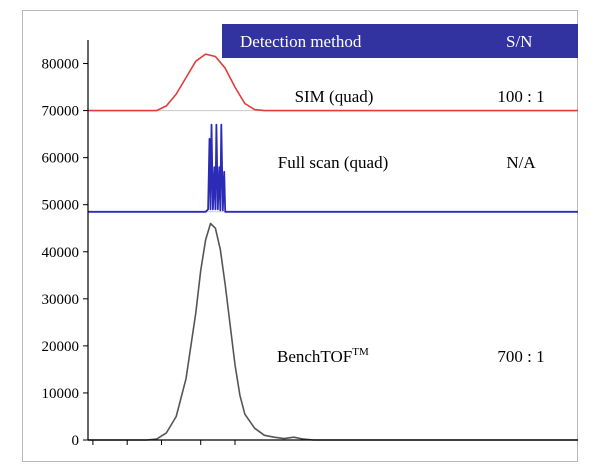 The height and width of the screenshot is (470, 600). I want to click on sn-label-sim: 100 : 1, so click(520, 96).